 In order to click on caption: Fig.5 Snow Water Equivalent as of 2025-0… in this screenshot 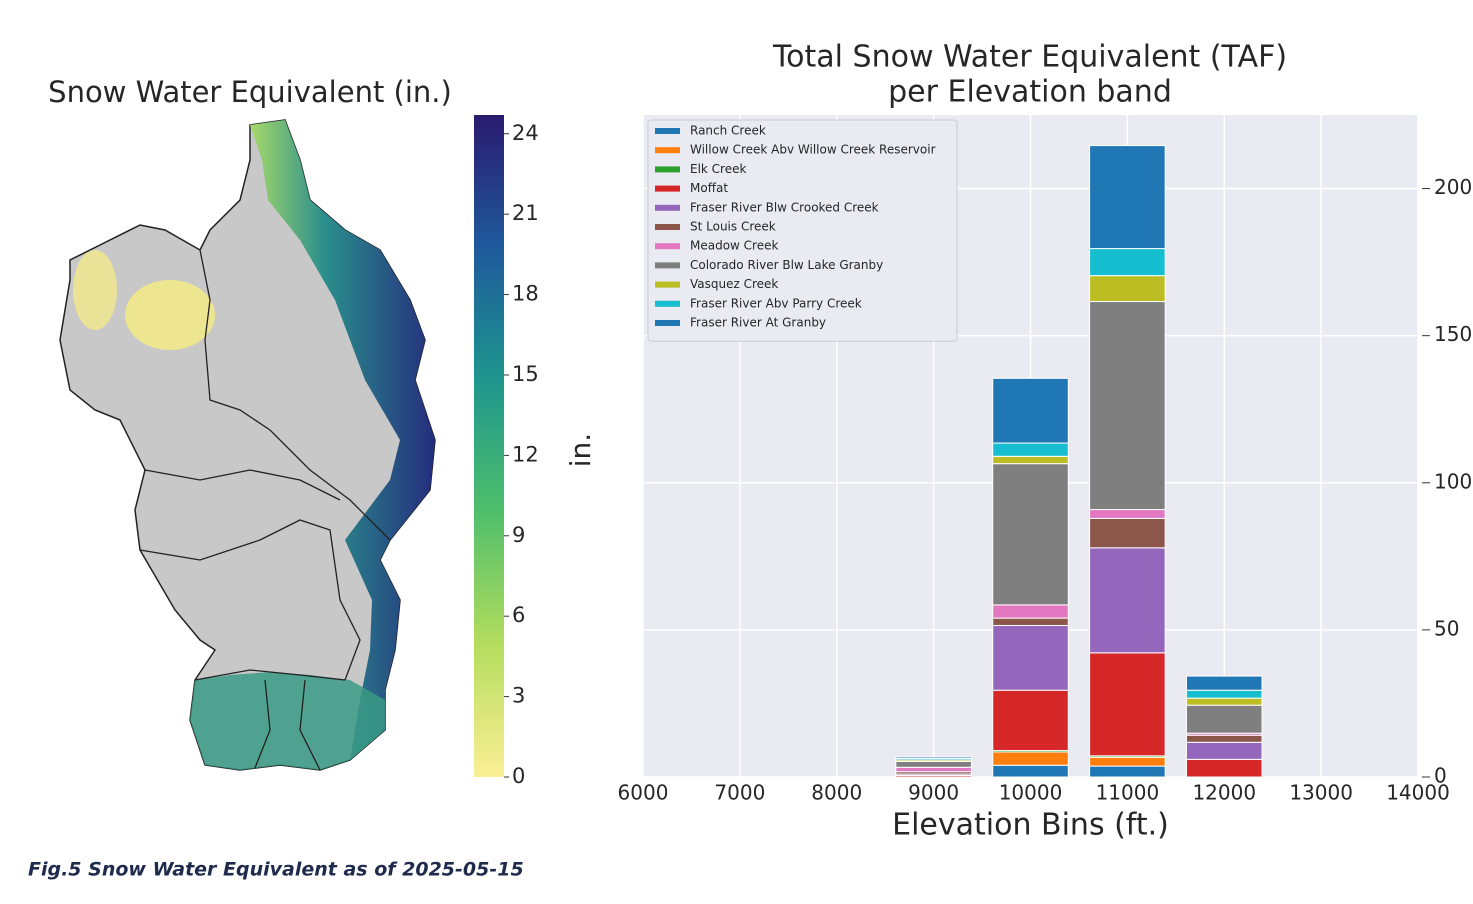, I will do `click(276, 870)`.